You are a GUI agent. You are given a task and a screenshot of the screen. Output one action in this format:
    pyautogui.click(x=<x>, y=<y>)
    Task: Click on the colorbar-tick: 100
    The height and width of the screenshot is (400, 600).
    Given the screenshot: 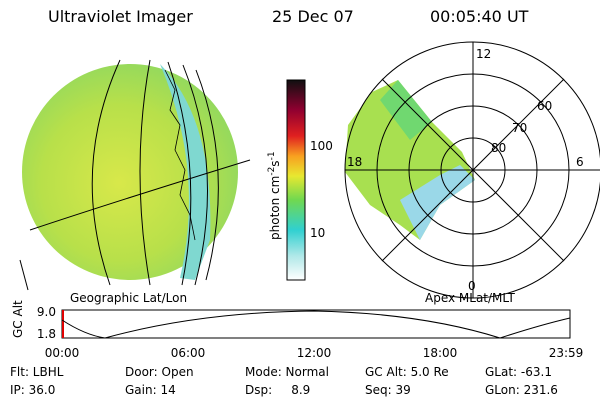 What is the action you would take?
    pyautogui.click(x=321, y=146)
    